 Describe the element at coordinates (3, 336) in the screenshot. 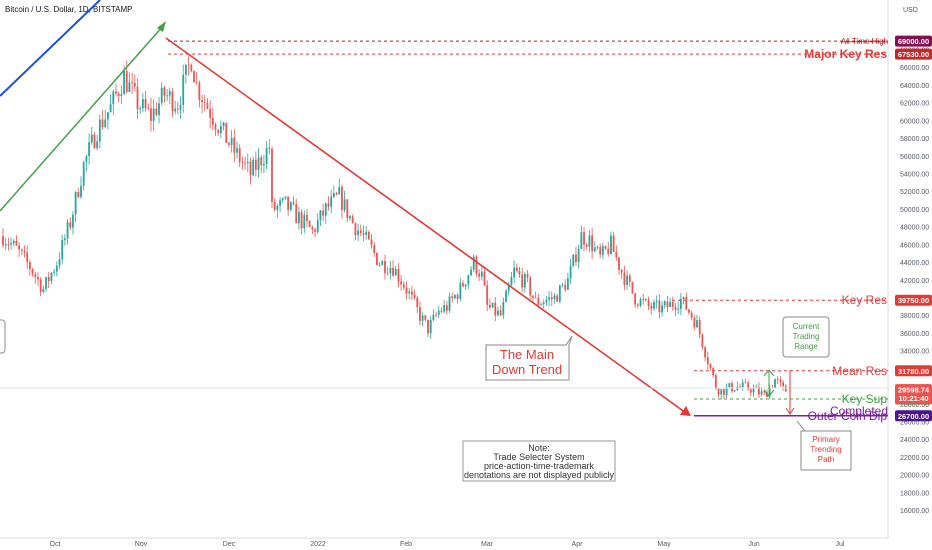

I see `offscreen-callout-box` at that location.